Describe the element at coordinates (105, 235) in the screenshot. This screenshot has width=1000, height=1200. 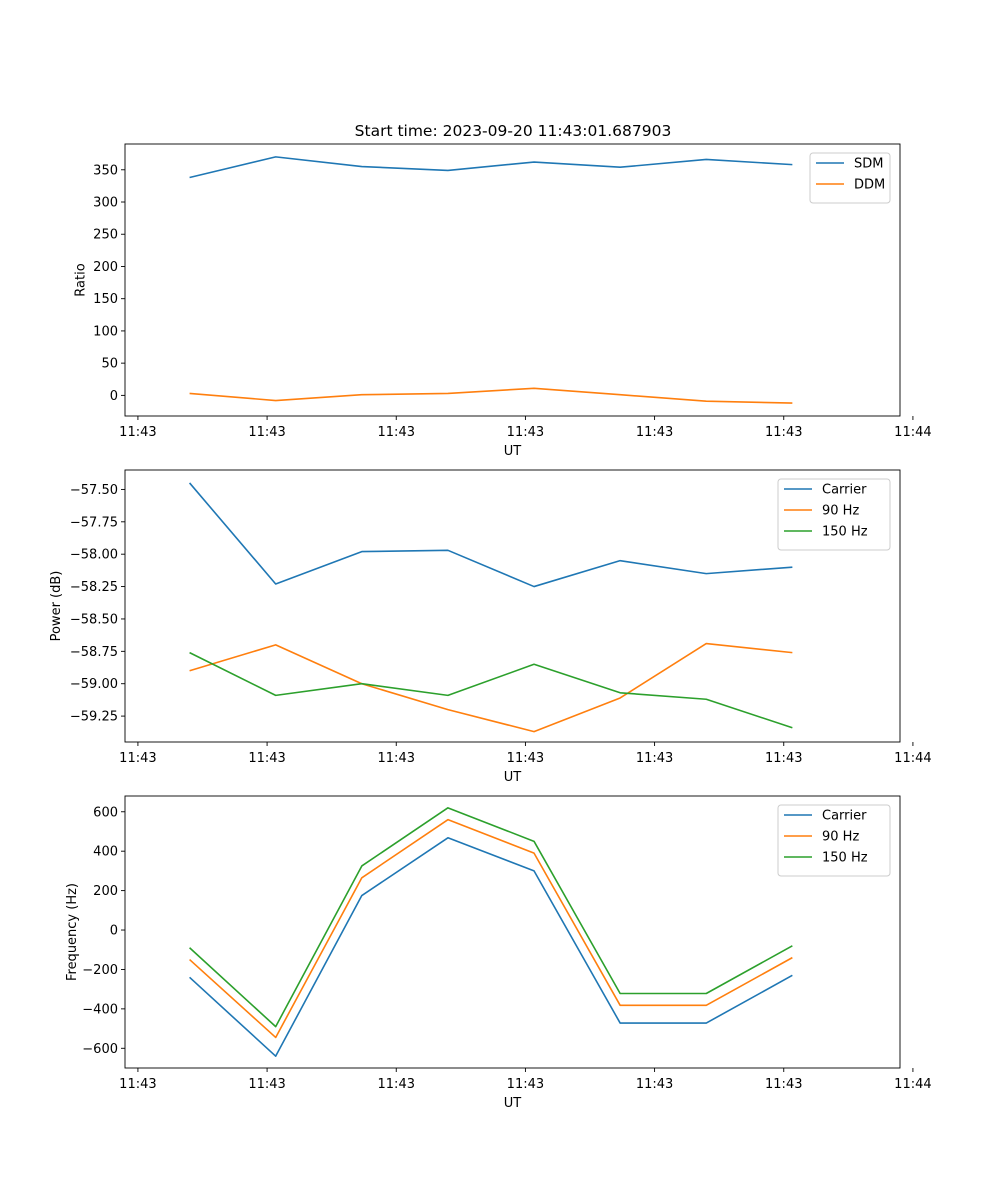
I see `y-tick-label: 250` at that location.